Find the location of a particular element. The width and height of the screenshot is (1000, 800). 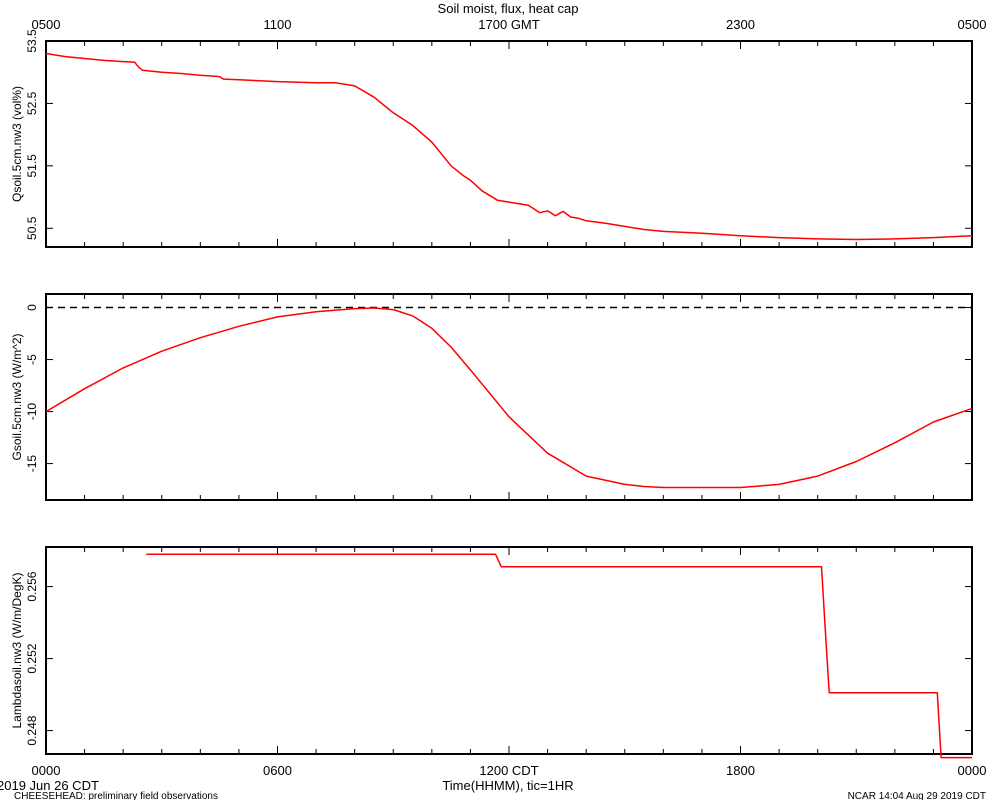

bottom-time-axis: 0000 0600 1200 CDT 1800 0000 is located at coordinates (509, 770).